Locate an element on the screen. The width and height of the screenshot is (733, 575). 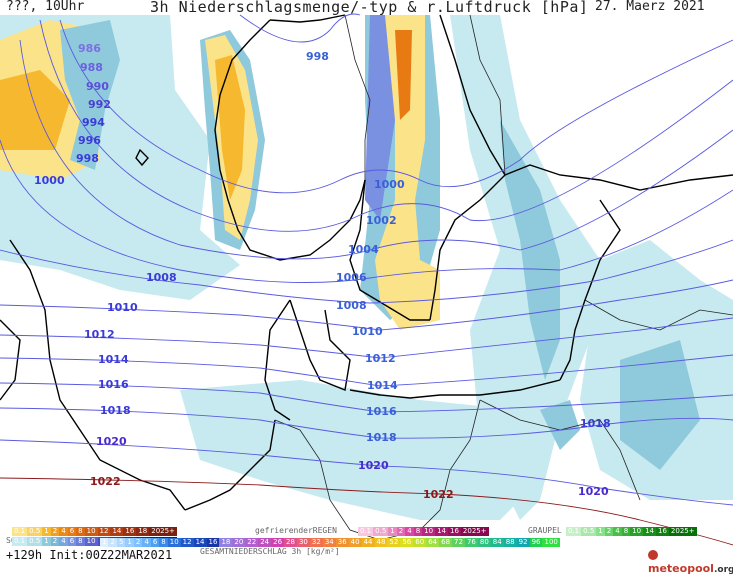
legend-swatch: 56 is located at coordinates (407, 542).